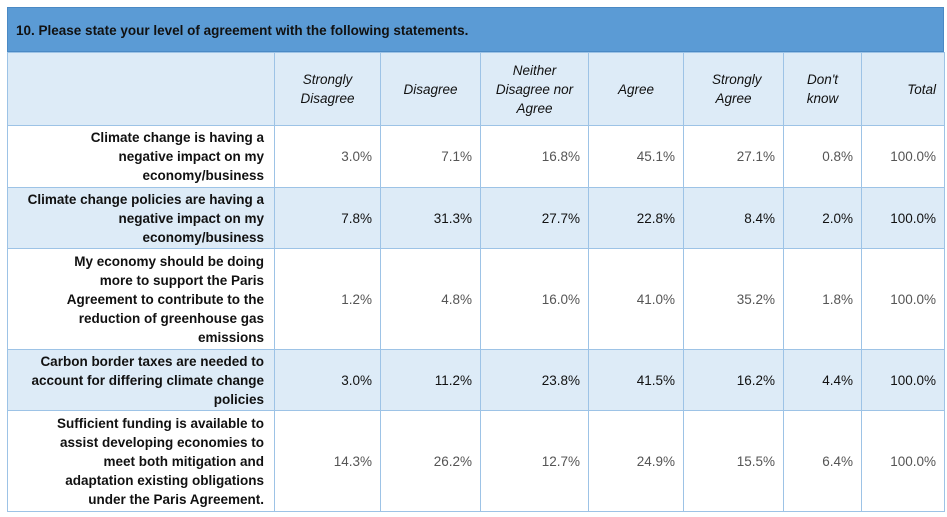 The height and width of the screenshot is (517, 947). What do you see at coordinates (636, 461) in the screenshot?
I see `cell-value: 24.9%` at bounding box center [636, 461].